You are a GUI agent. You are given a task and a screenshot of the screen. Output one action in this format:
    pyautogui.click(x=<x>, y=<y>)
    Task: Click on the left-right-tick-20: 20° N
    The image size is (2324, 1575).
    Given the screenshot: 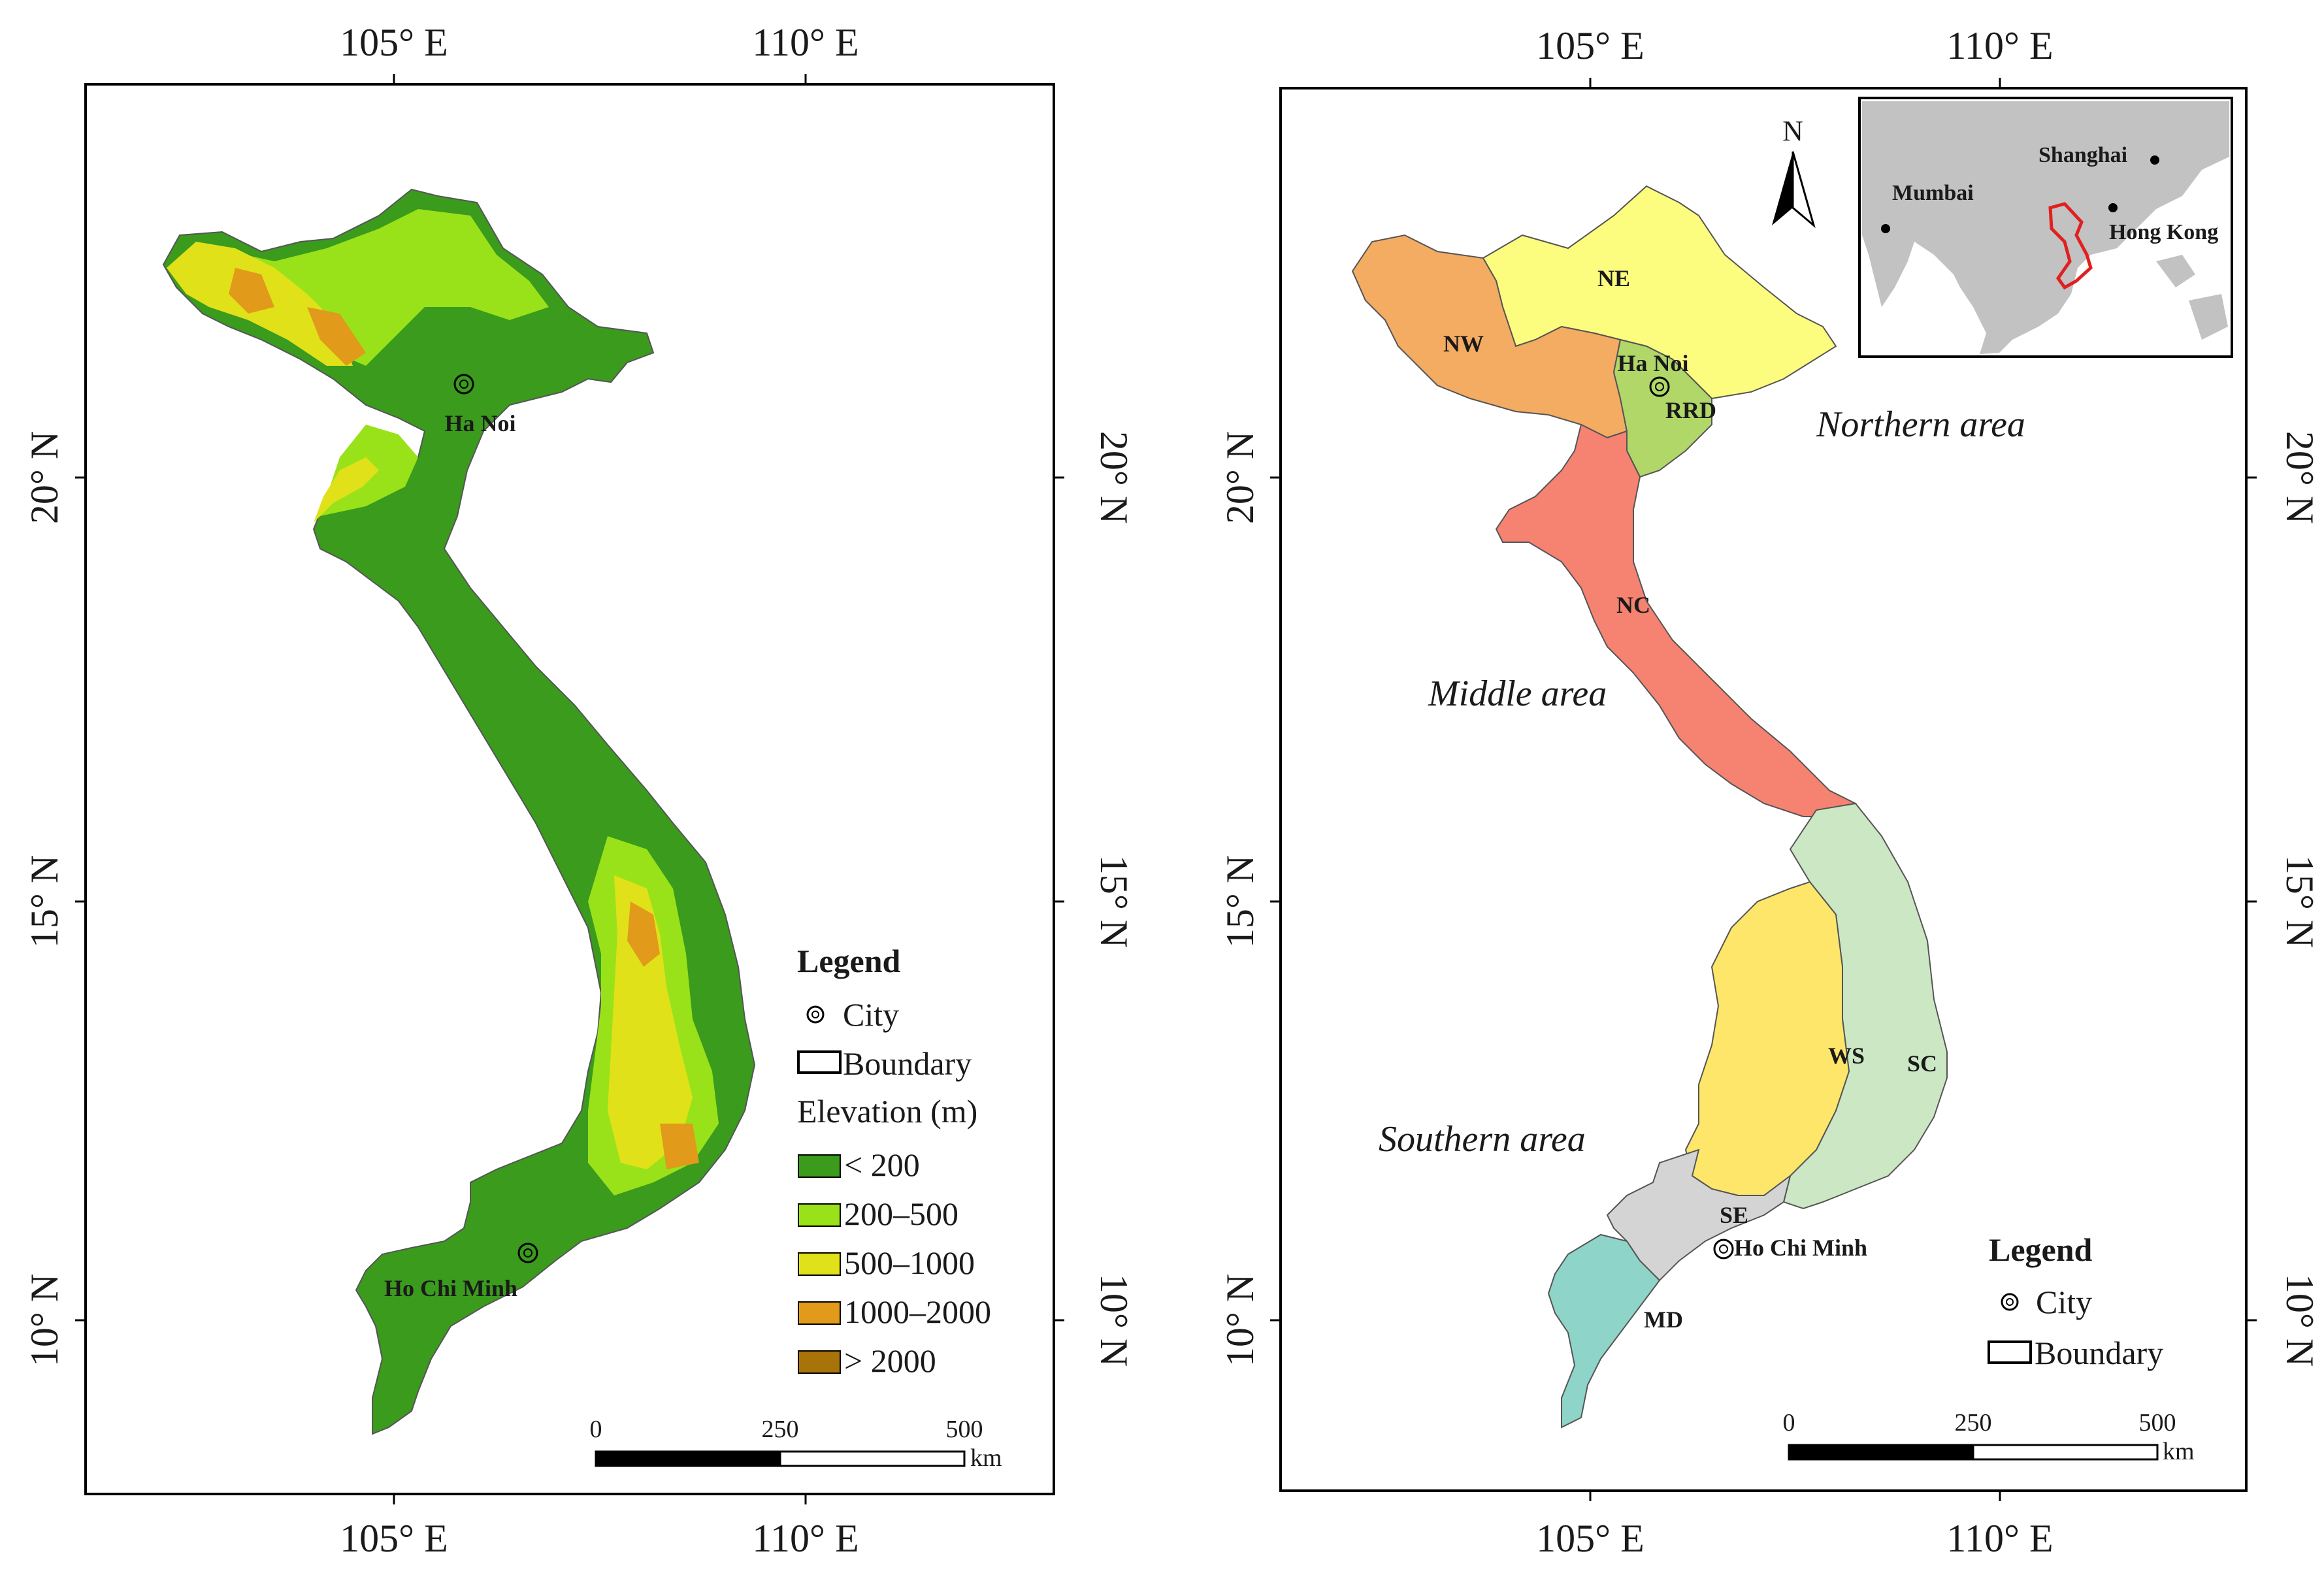 What is the action you would take?
    pyautogui.click(x=1114, y=477)
    